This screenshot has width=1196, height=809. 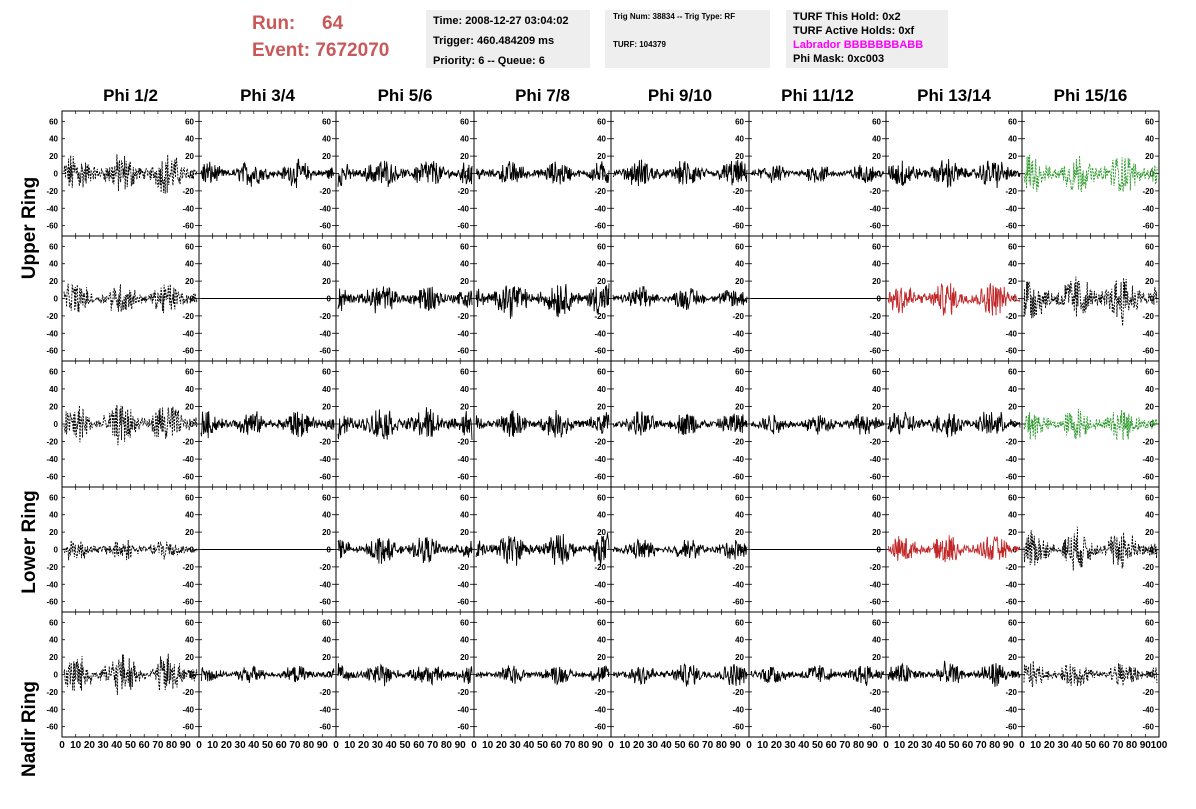 What do you see at coordinates (186, 745) in the screenshot?
I see `x-tick-label: 90` at bounding box center [186, 745].